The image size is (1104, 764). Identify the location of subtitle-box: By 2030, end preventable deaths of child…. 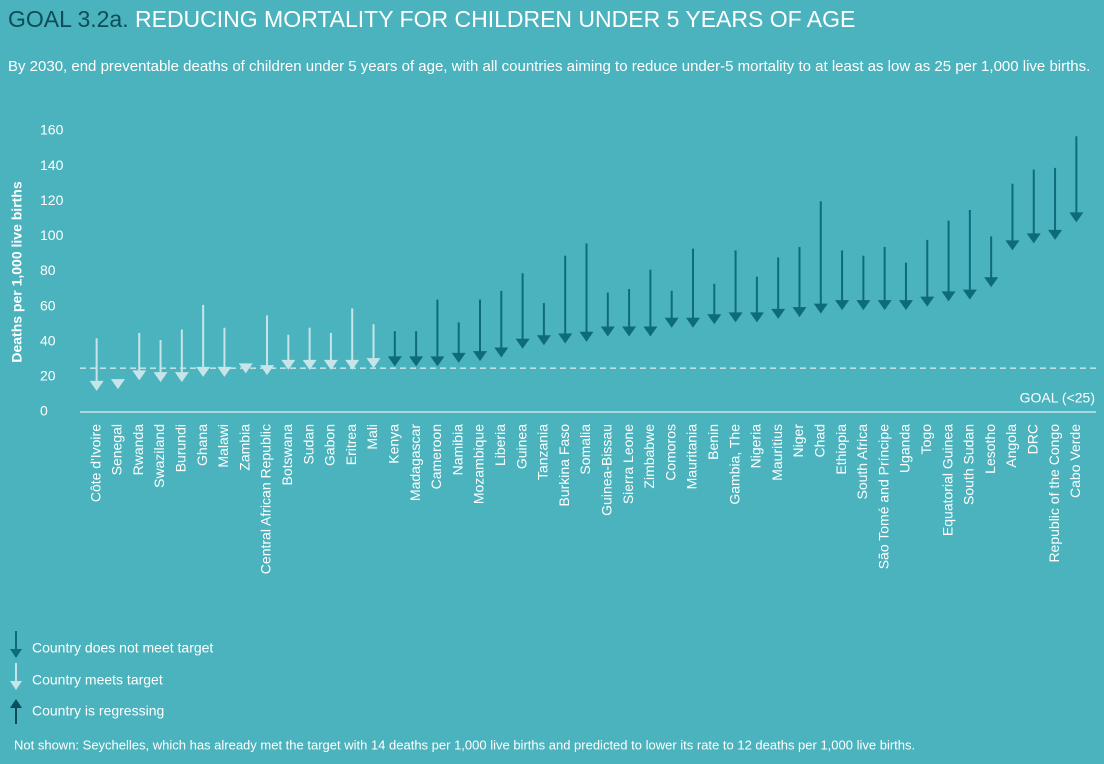
(549, 66).